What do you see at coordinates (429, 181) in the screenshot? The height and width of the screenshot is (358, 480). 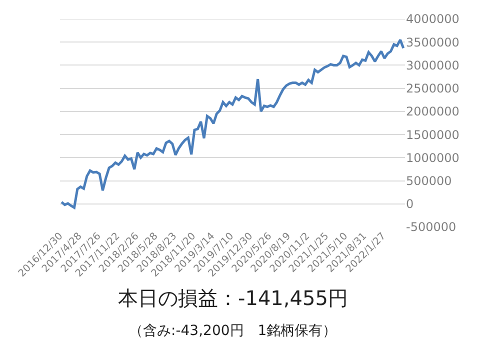 I see `y-tick-label: 500000` at bounding box center [429, 181].